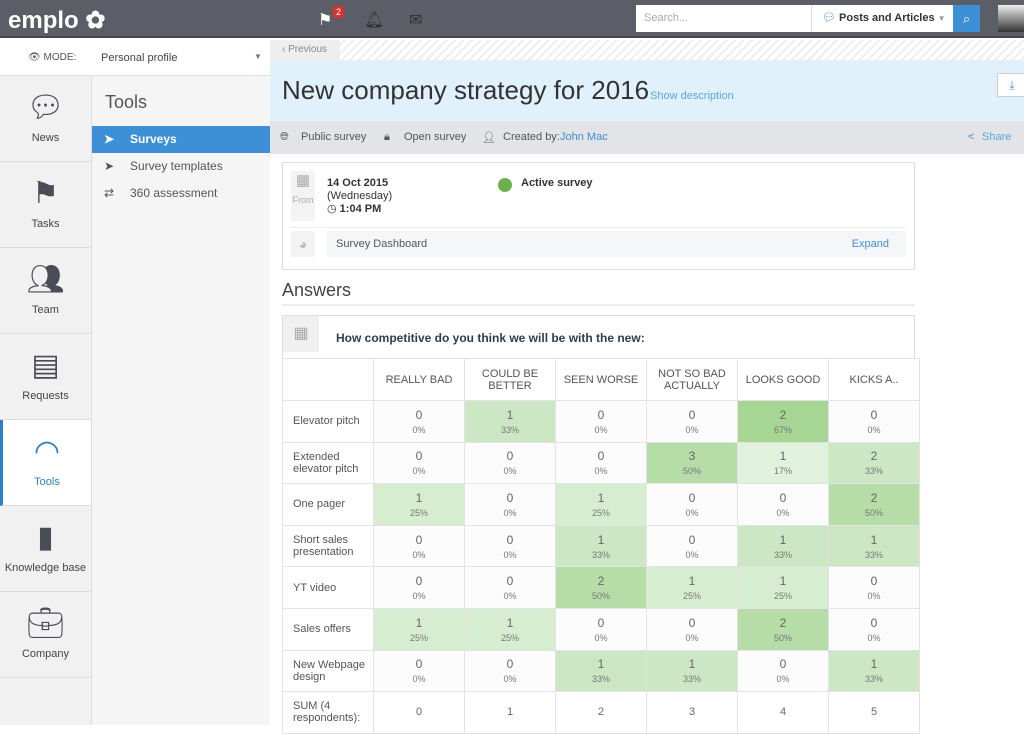  What do you see at coordinates (258, 56) in the screenshot?
I see `chevron-down-icon: ▼` at bounding box center [258, 56].